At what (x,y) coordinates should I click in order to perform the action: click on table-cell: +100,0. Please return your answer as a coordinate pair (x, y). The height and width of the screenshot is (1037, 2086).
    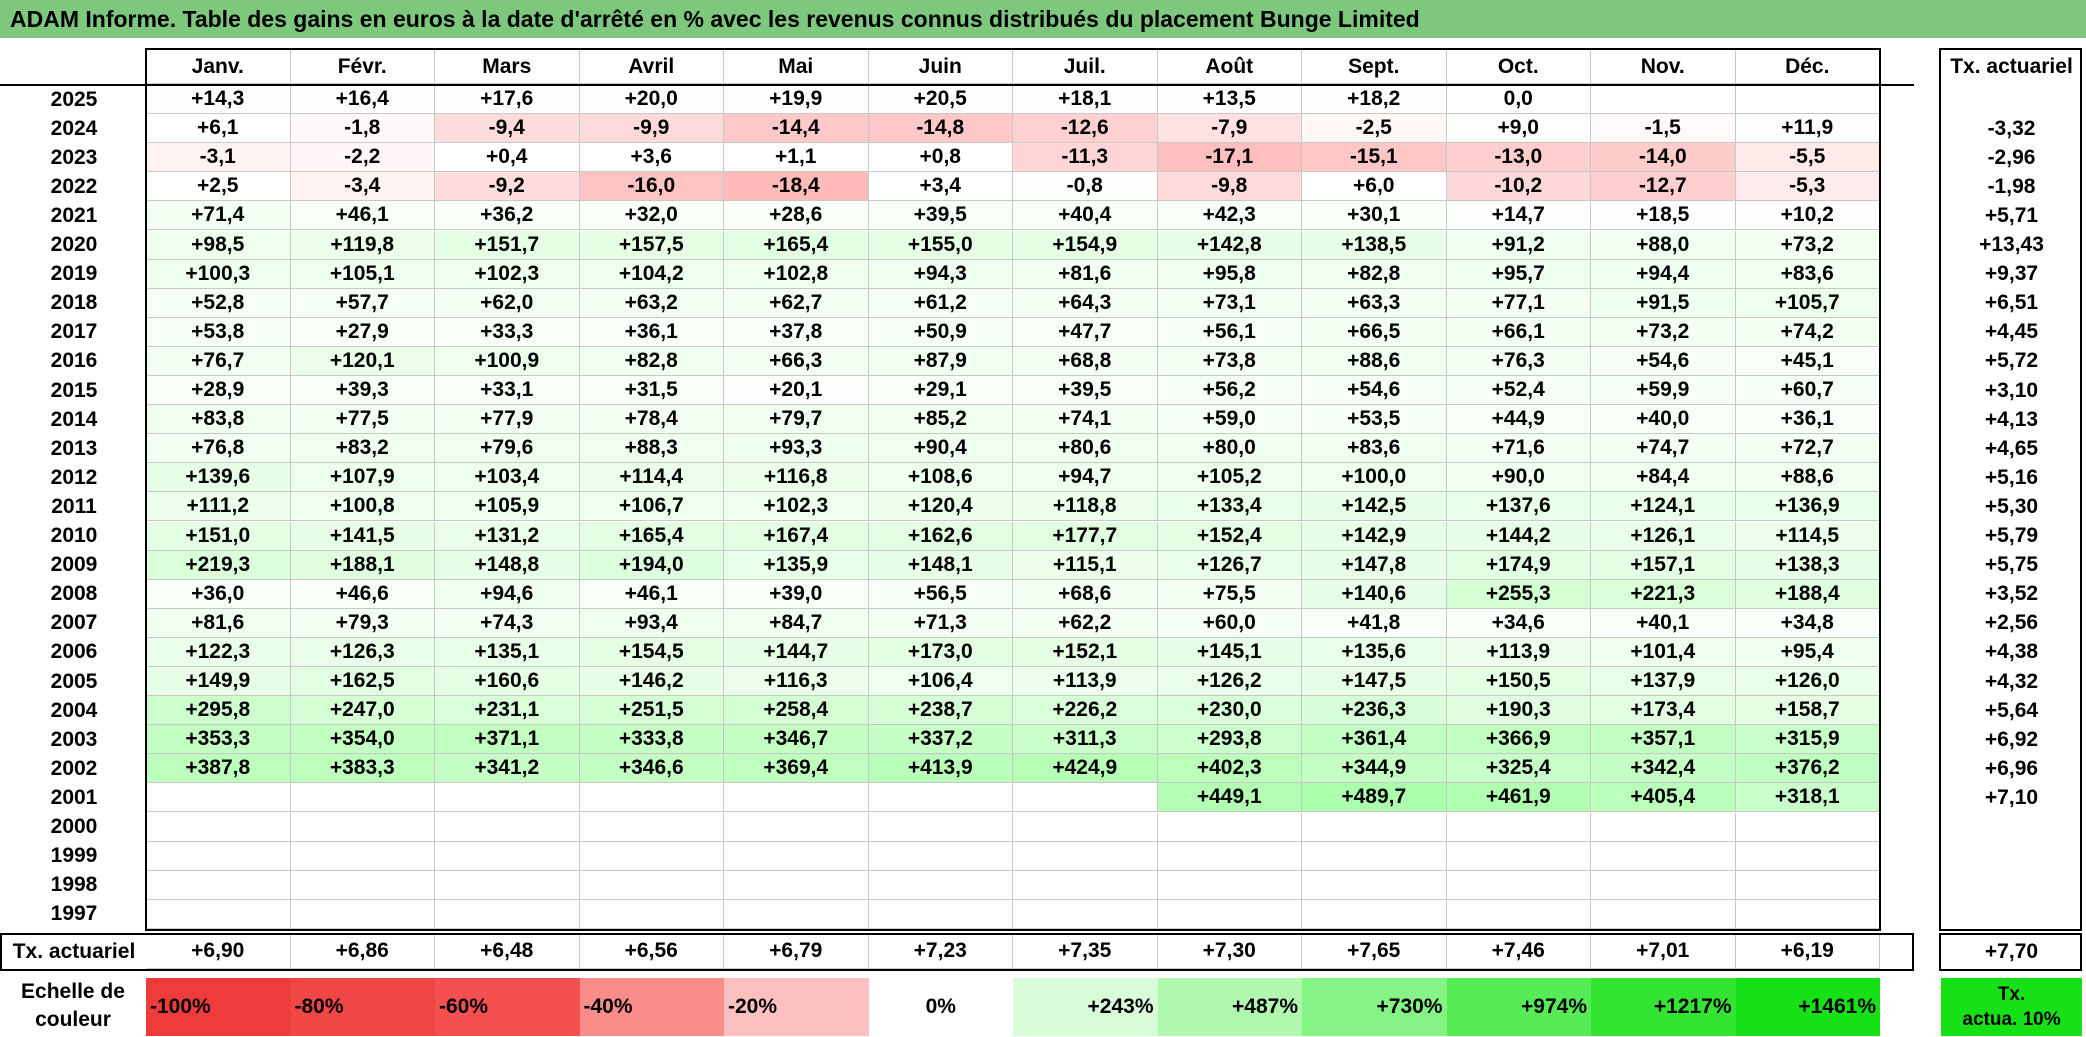
    Looking at the image, I should click on (1374, 478).